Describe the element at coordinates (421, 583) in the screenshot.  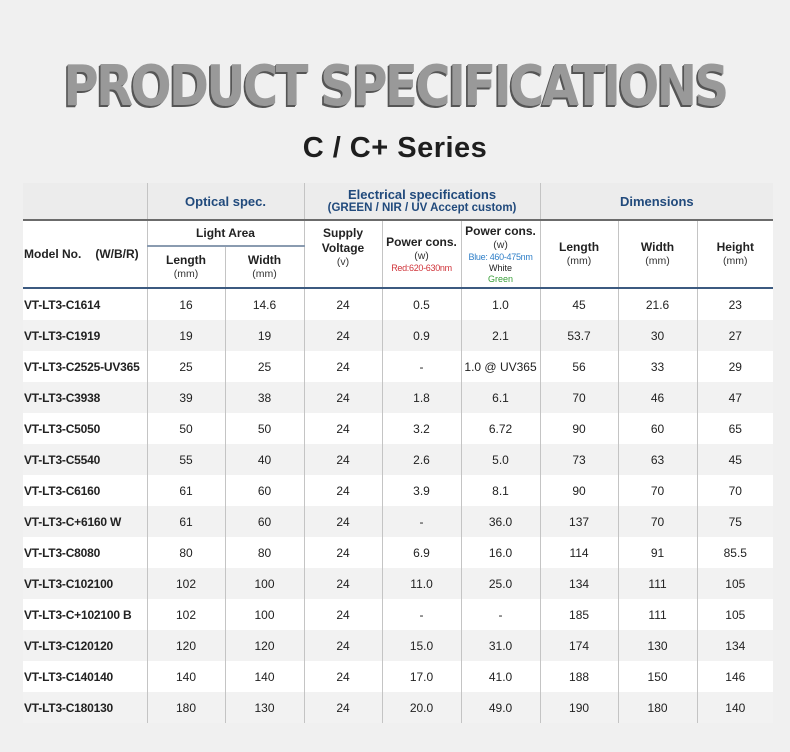
I see `cell-power-red: 11.0` at that location.